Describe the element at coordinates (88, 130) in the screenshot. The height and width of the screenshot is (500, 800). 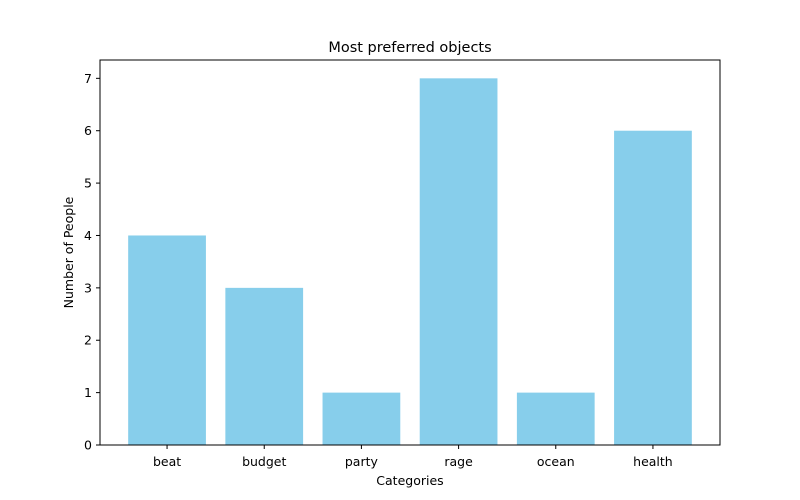
I see `y-tick-label: 6` at that location.